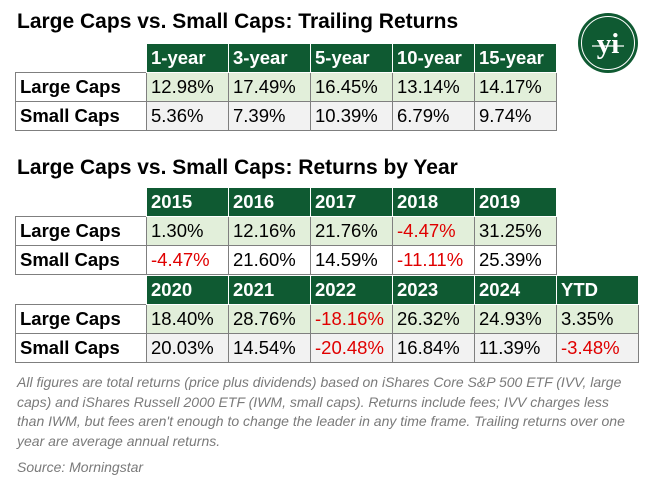  I want to click on value-cell: 14.54%, so click(269, 348).